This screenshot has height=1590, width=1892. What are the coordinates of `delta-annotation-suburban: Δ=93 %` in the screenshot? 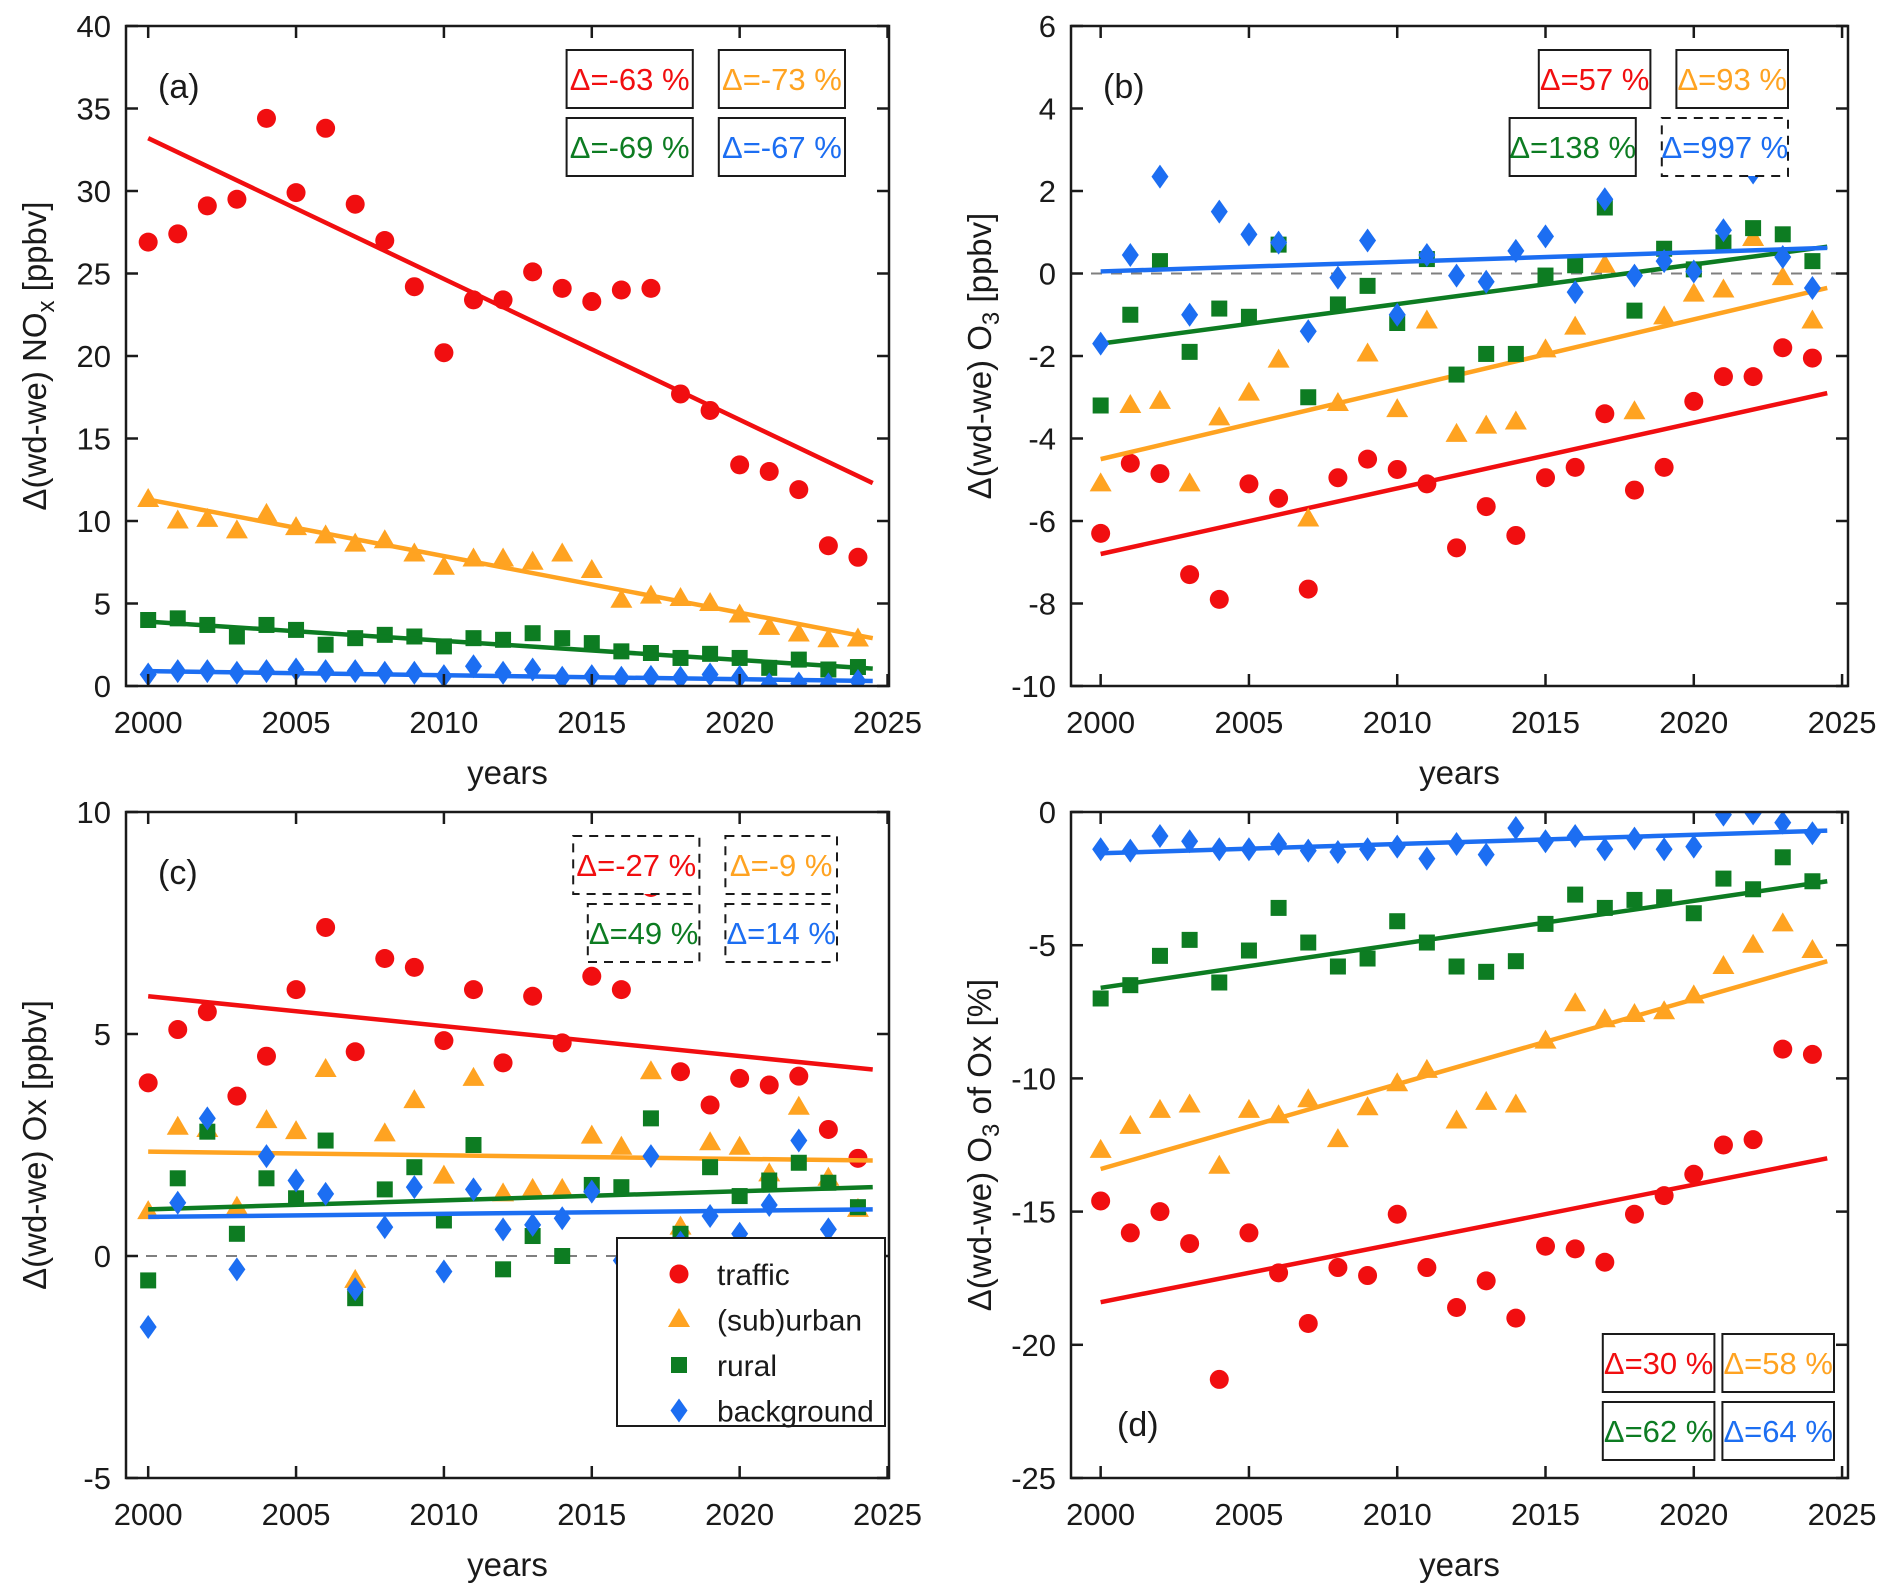 It's located at (1732, 79).